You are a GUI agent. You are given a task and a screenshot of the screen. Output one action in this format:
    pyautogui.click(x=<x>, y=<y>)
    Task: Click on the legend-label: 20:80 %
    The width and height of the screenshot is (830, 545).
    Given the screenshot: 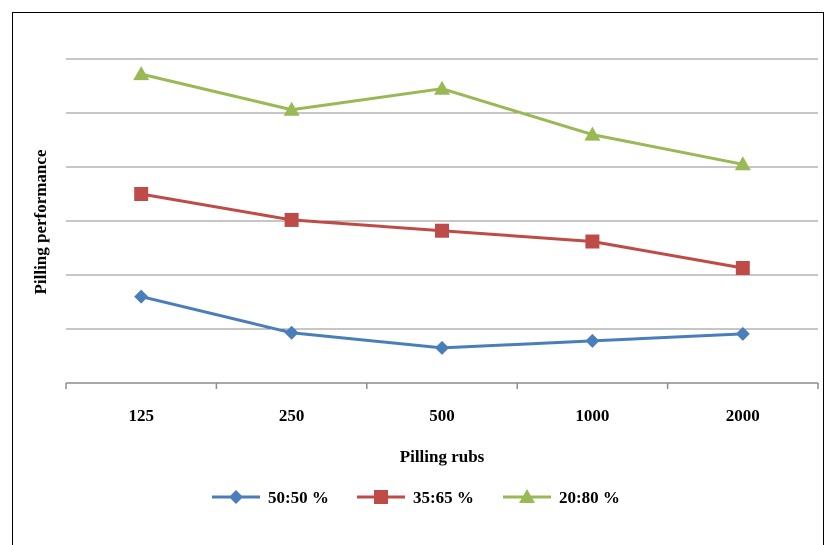 What is the action you would take?
    pyautogui.click(x=589, y=497)
    